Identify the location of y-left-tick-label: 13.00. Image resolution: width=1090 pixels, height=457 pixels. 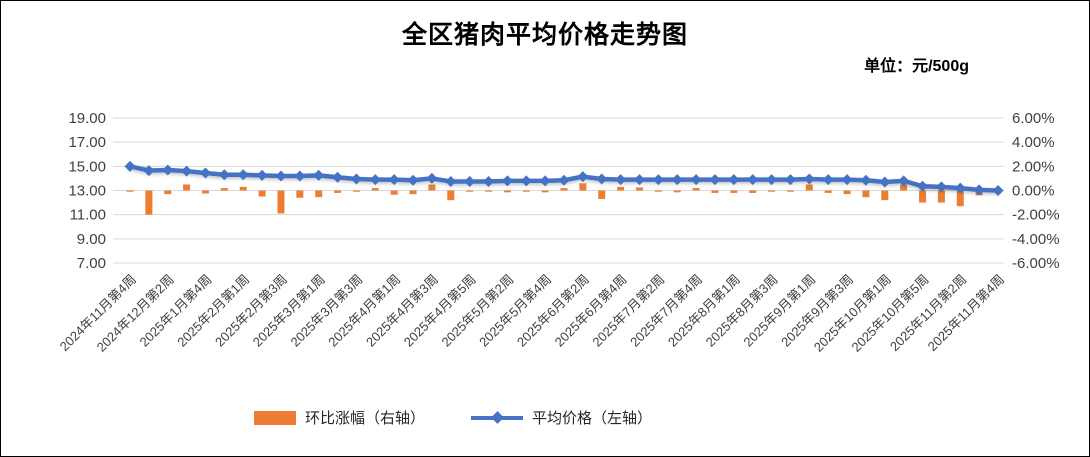
(87, 191).